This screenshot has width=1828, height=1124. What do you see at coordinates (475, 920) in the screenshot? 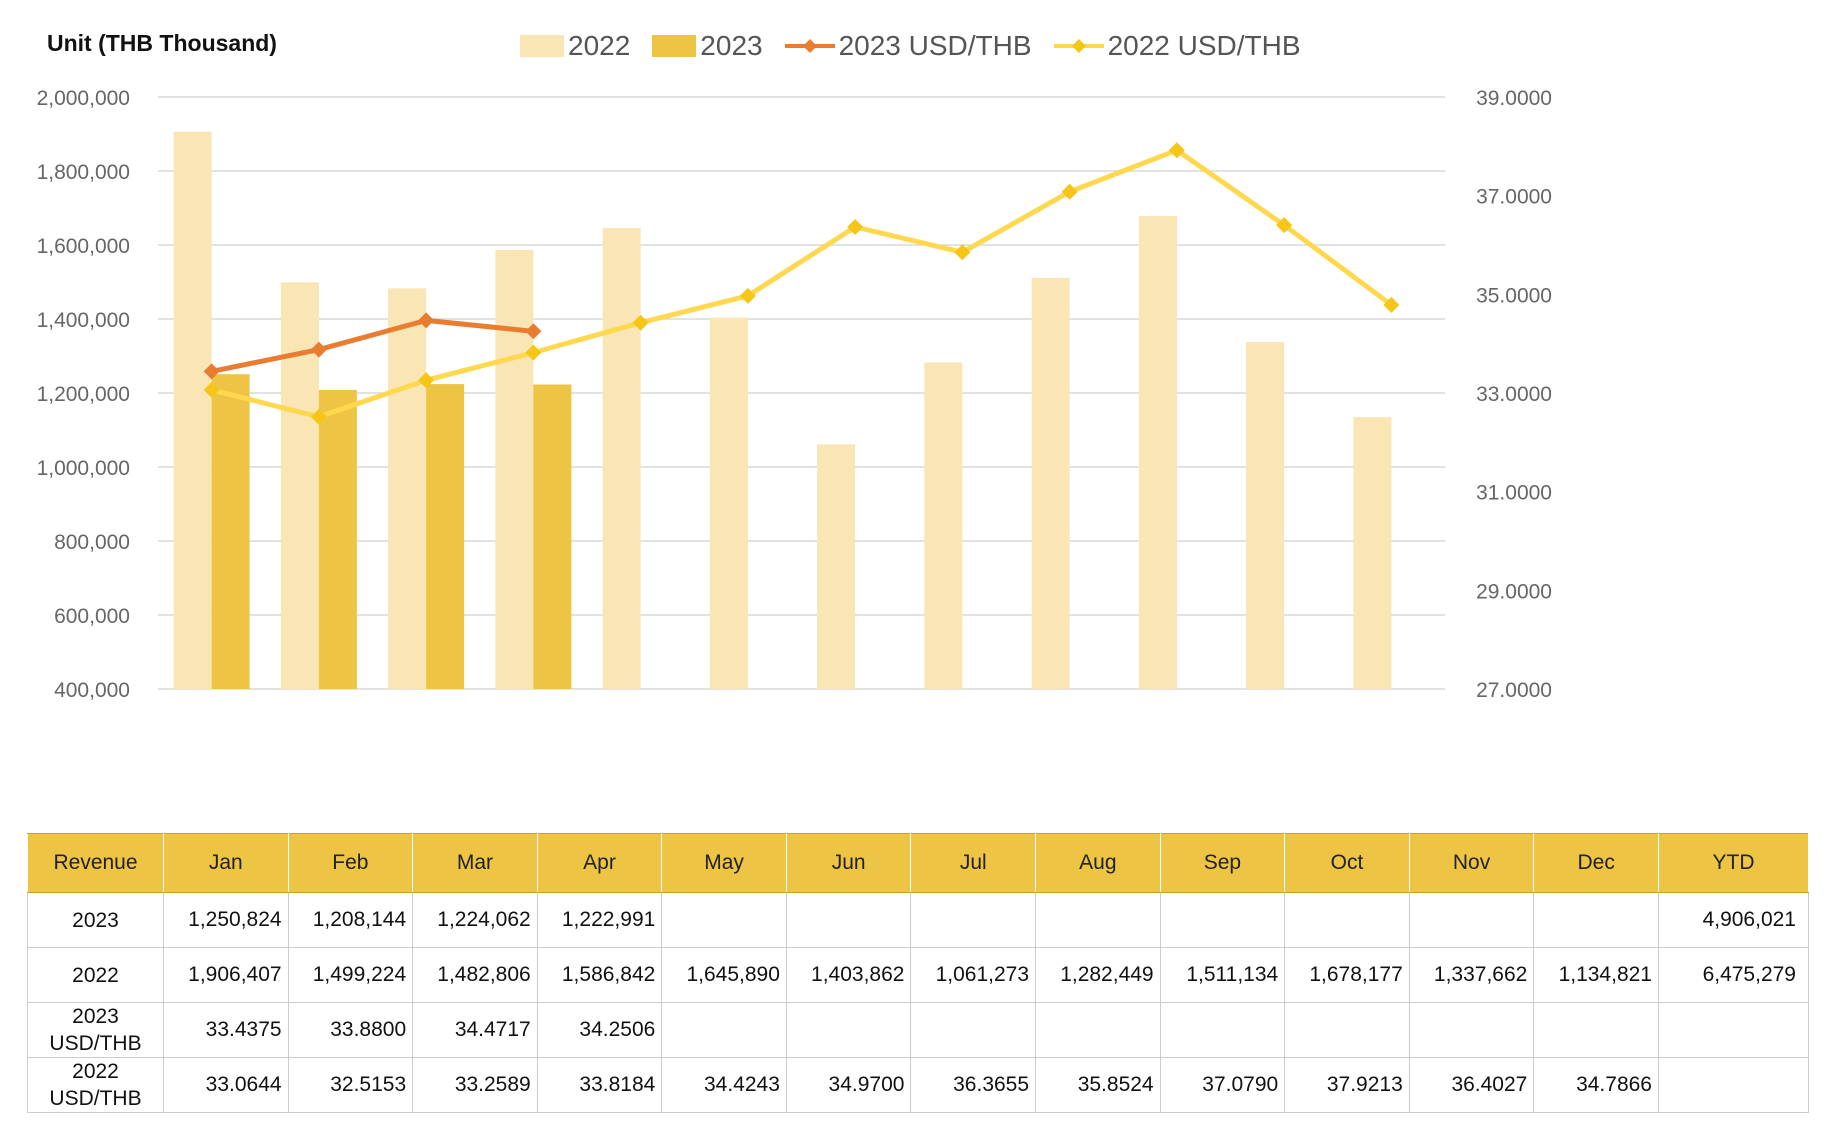
I see `table-cell: 1,224,062` at bounding box center [475, 920].